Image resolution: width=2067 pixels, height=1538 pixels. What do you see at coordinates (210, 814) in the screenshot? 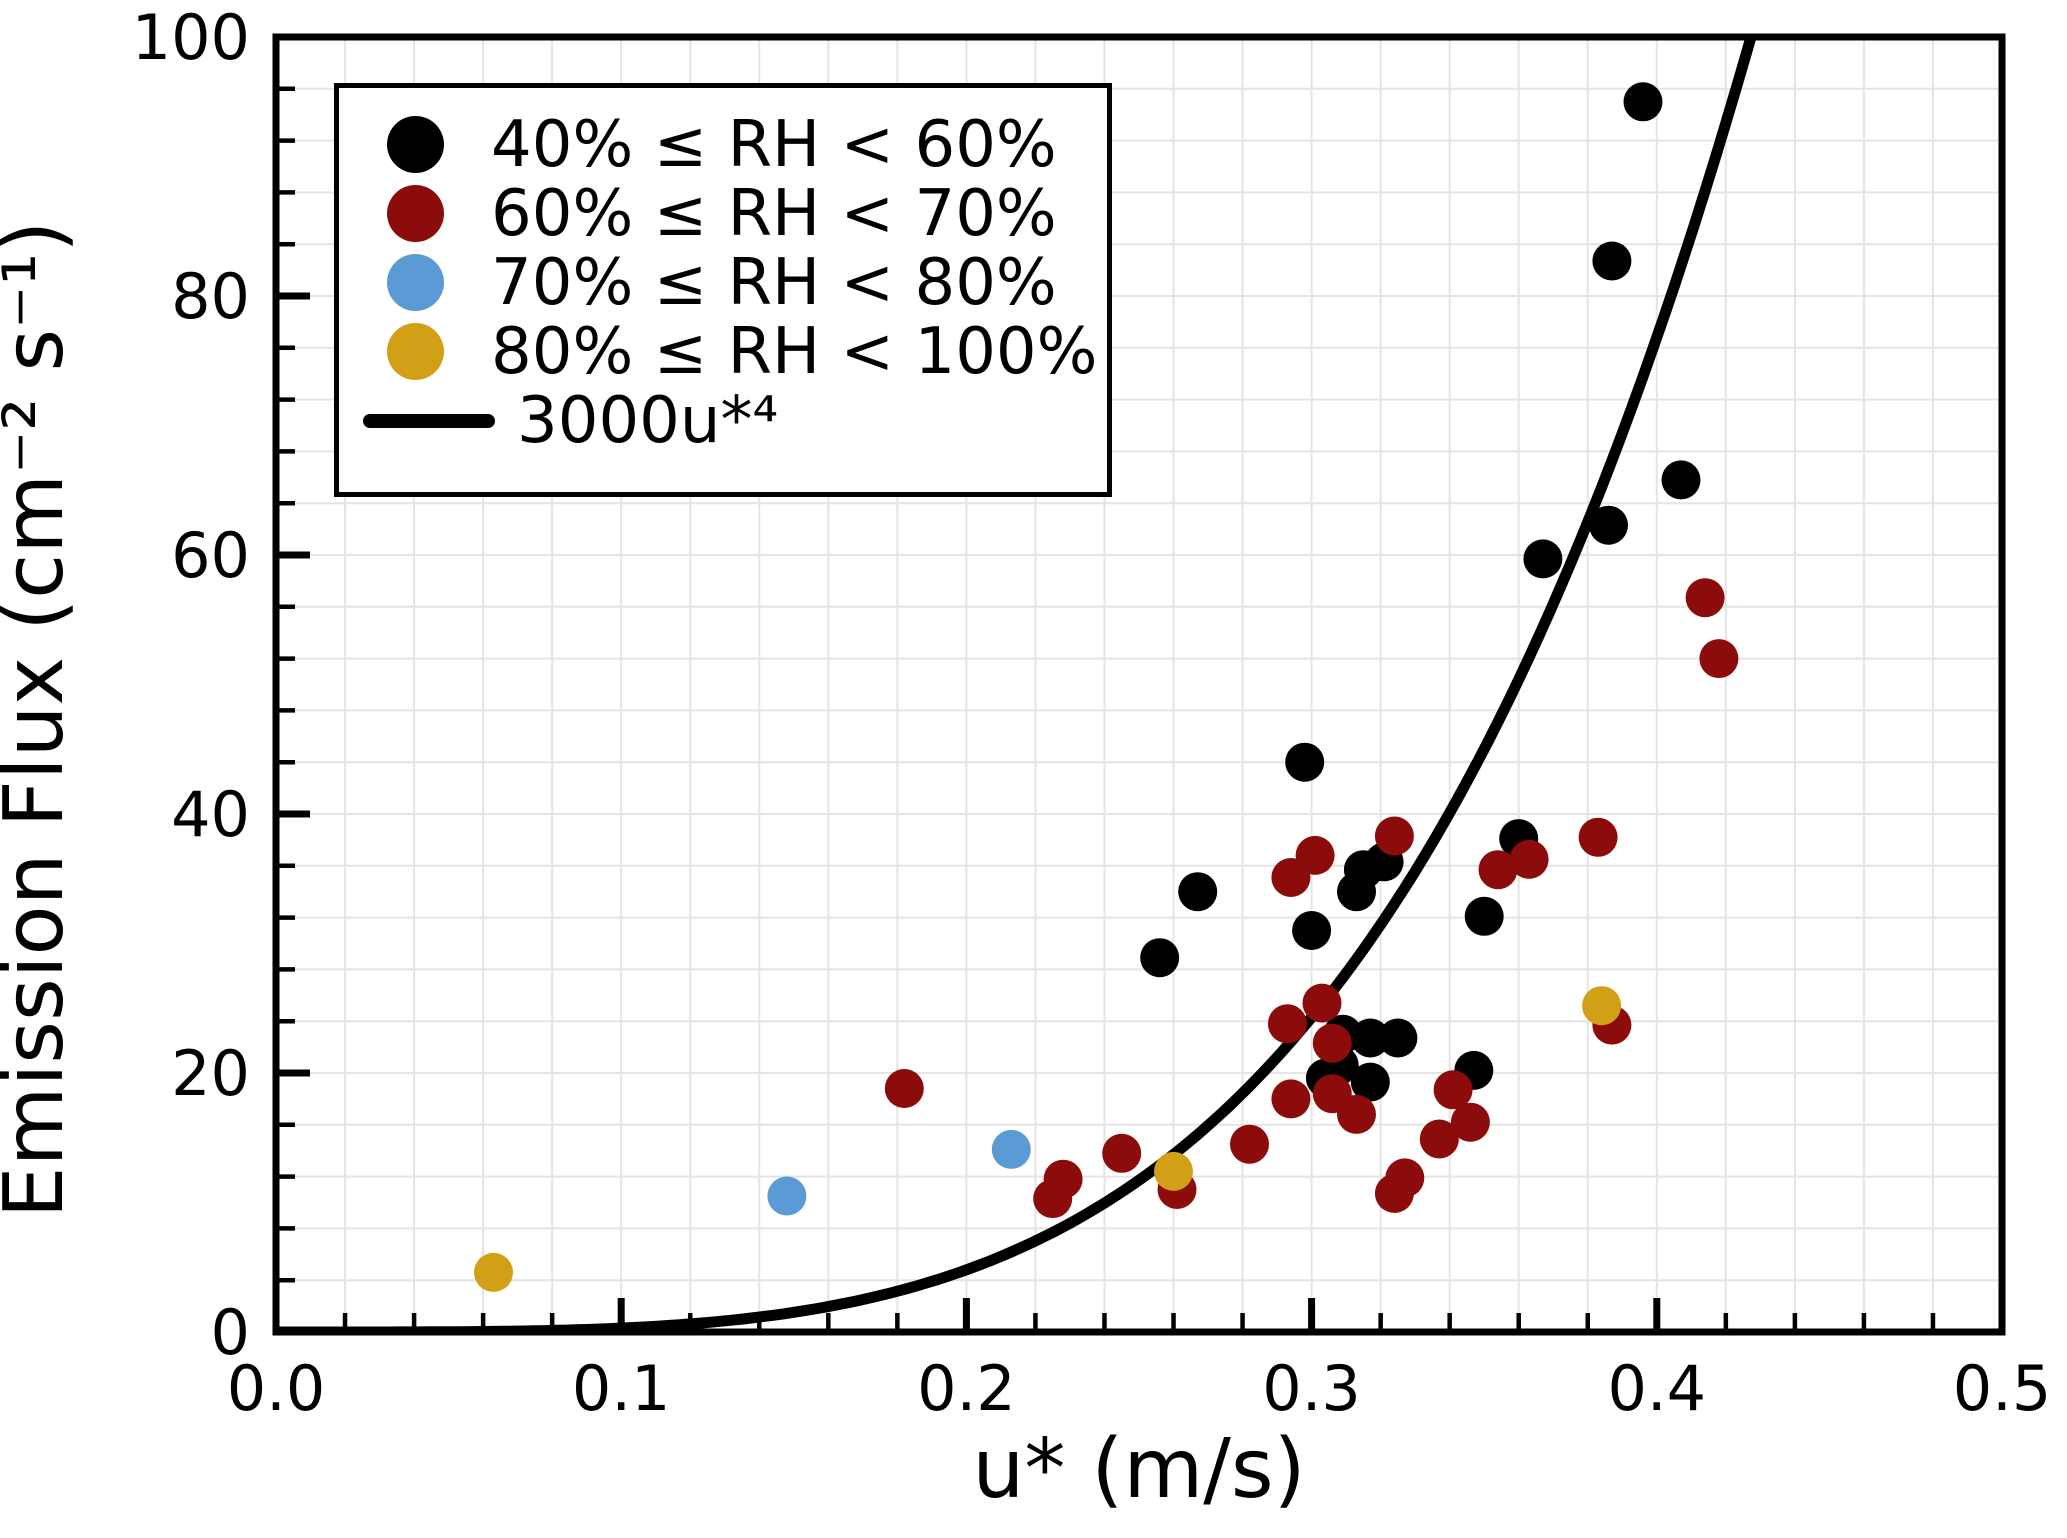
I see `y-tick-label: 40` at bounding box center [210, 814].